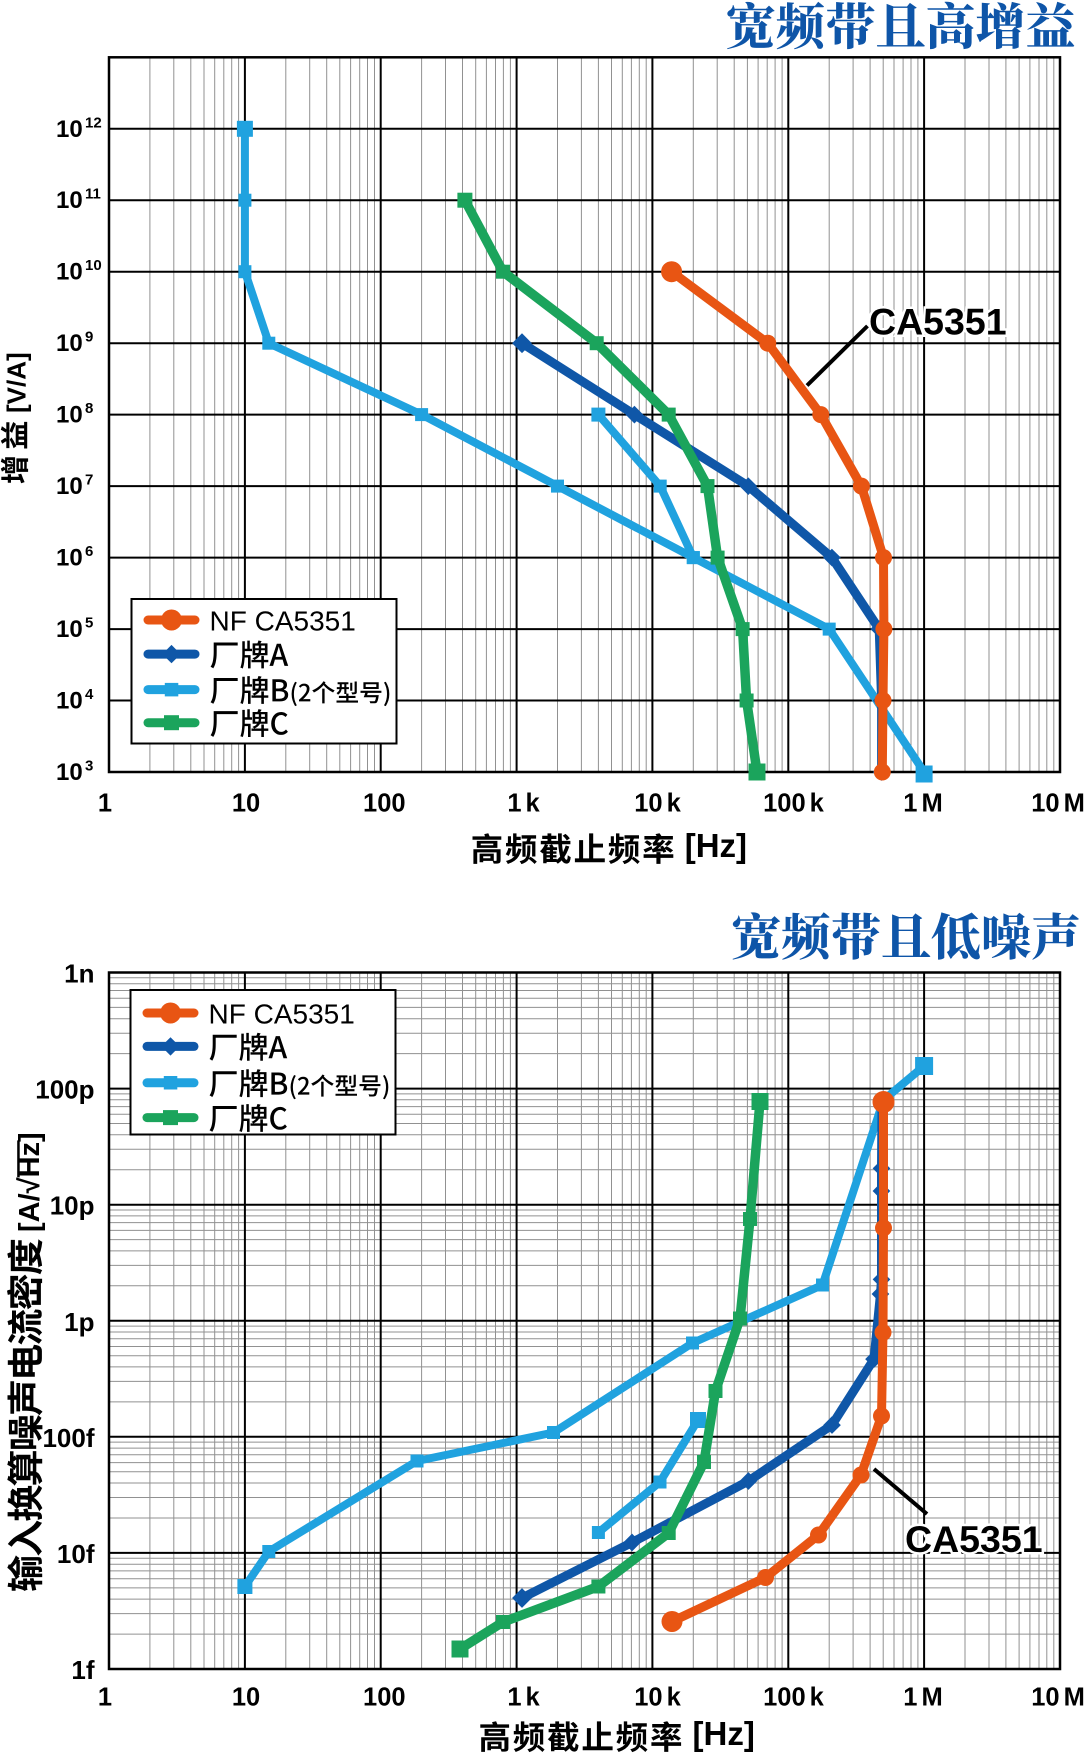  What do you see at coordinates (89, 480) in the screenshot?
I see `svg-text: 7` at bounding box center [89, 480].